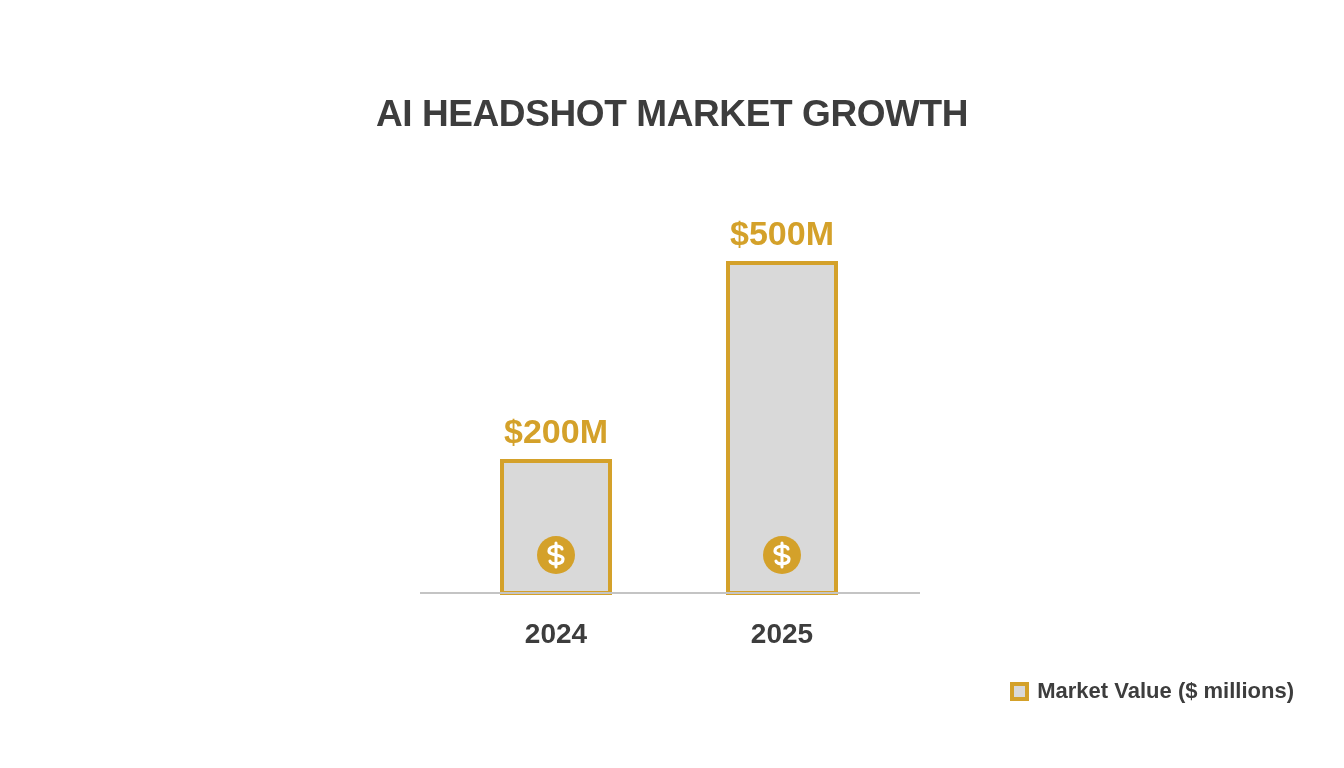  Describe the element at coordinates (782, 233) in the screenshot. I see `data-label: $500M` at that location.